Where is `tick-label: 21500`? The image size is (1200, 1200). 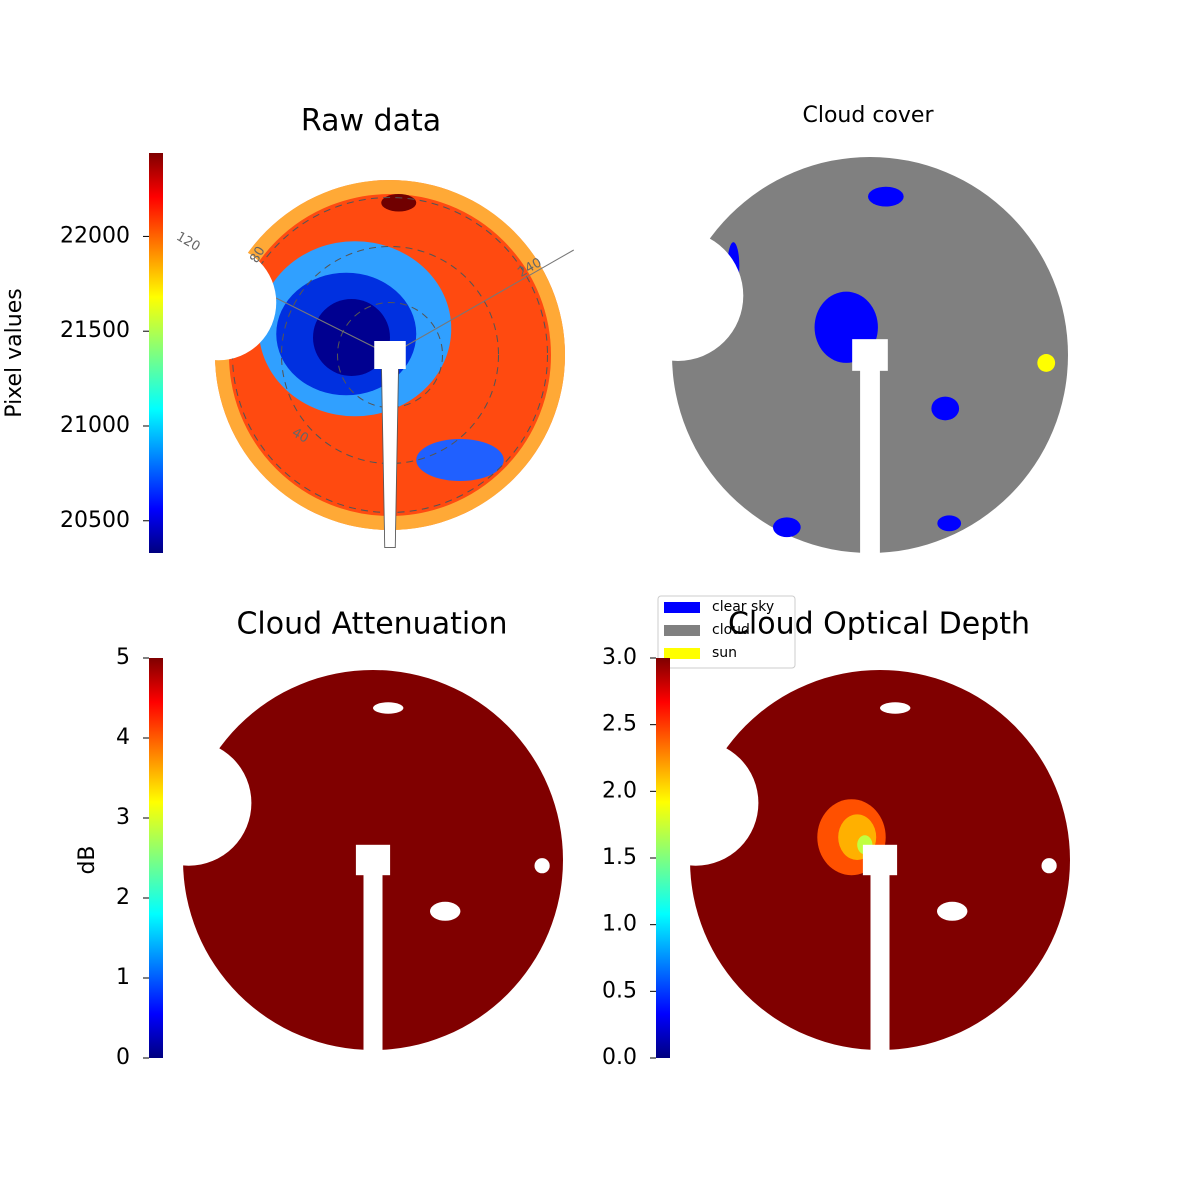 tick-label: 21500 is located at coordinates (95, 330).